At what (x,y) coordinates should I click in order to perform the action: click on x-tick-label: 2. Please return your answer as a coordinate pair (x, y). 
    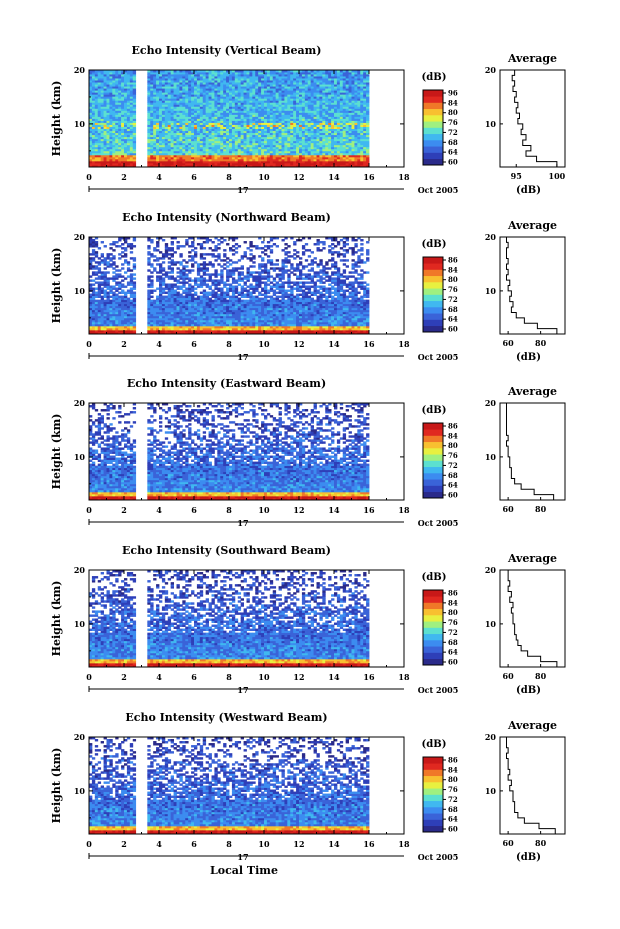
    Looking at the image, I should click on (124, 177).